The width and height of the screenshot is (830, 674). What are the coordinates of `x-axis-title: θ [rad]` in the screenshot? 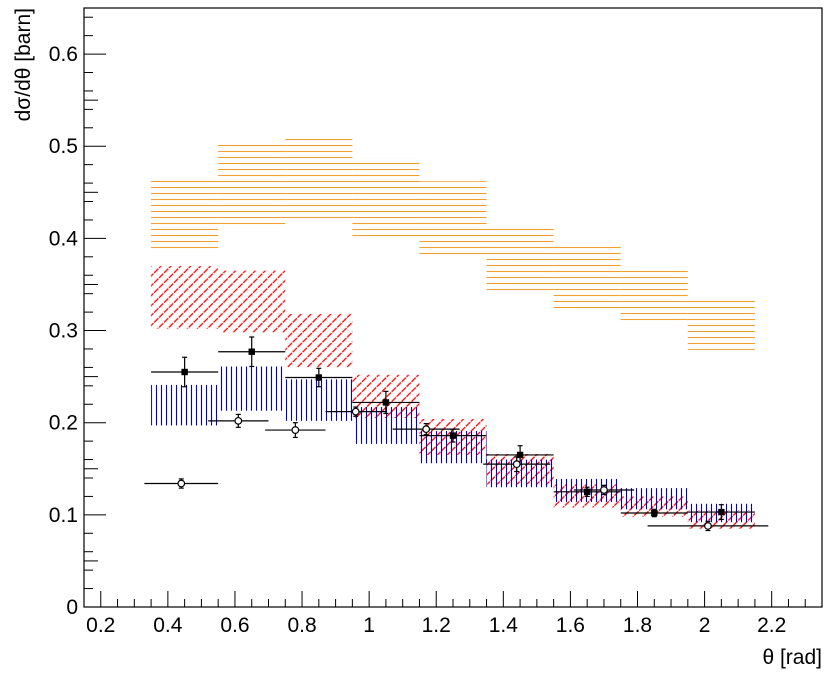 It's located at (792, 657).